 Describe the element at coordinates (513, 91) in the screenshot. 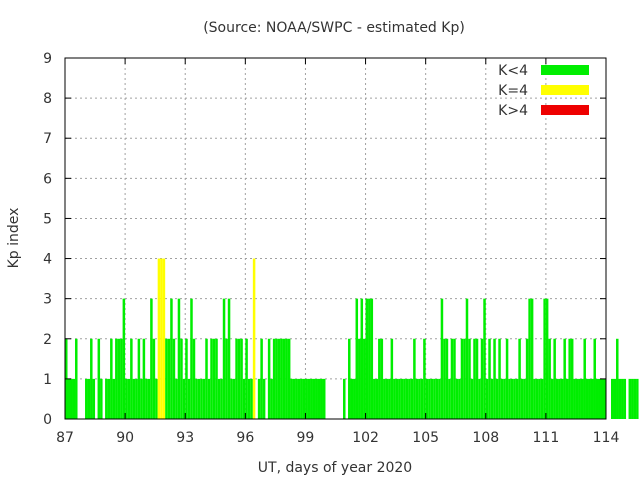

I see `legend-label: K=4` at that location.